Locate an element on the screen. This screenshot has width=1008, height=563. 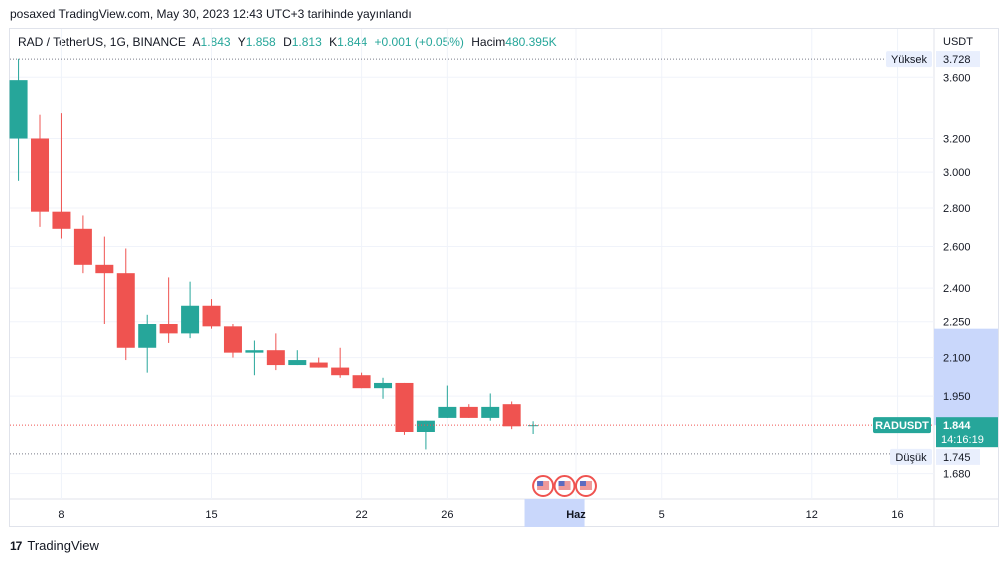
brand-name: TradingView is located at coordinates (63, 545).